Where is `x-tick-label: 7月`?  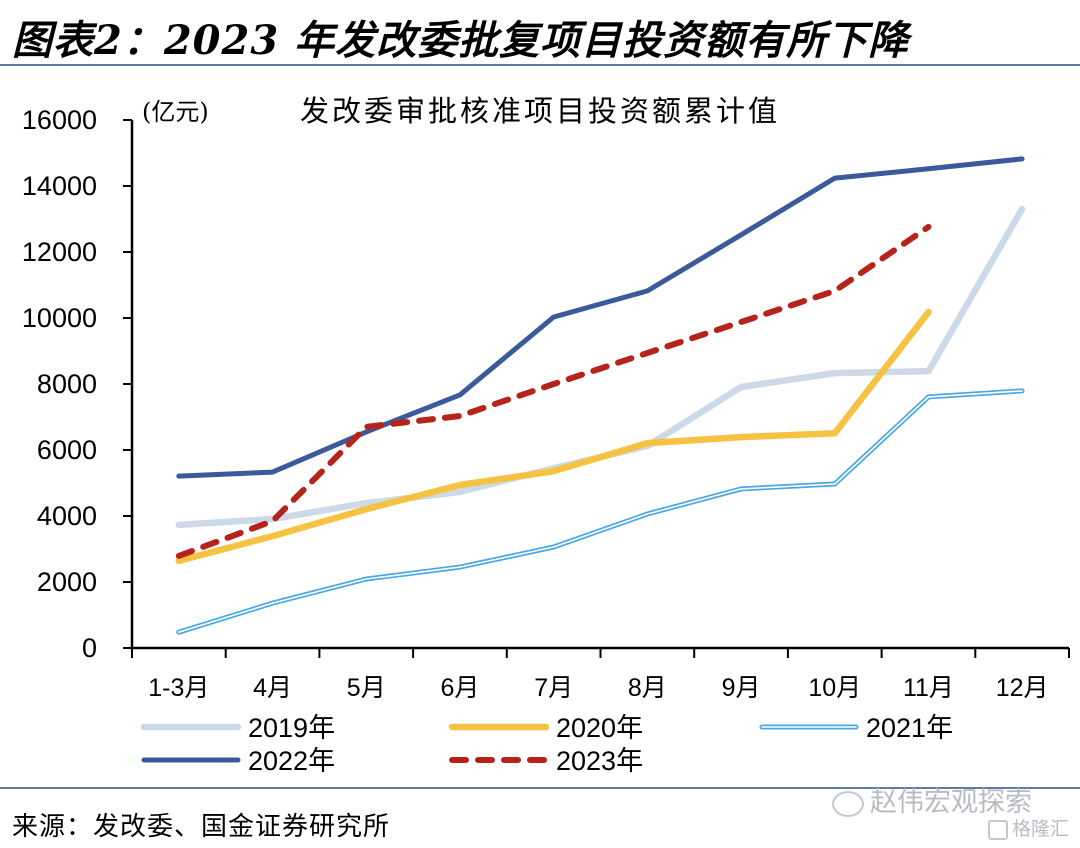 x-tick-label: 7月 is located at coordinates (553, 688).